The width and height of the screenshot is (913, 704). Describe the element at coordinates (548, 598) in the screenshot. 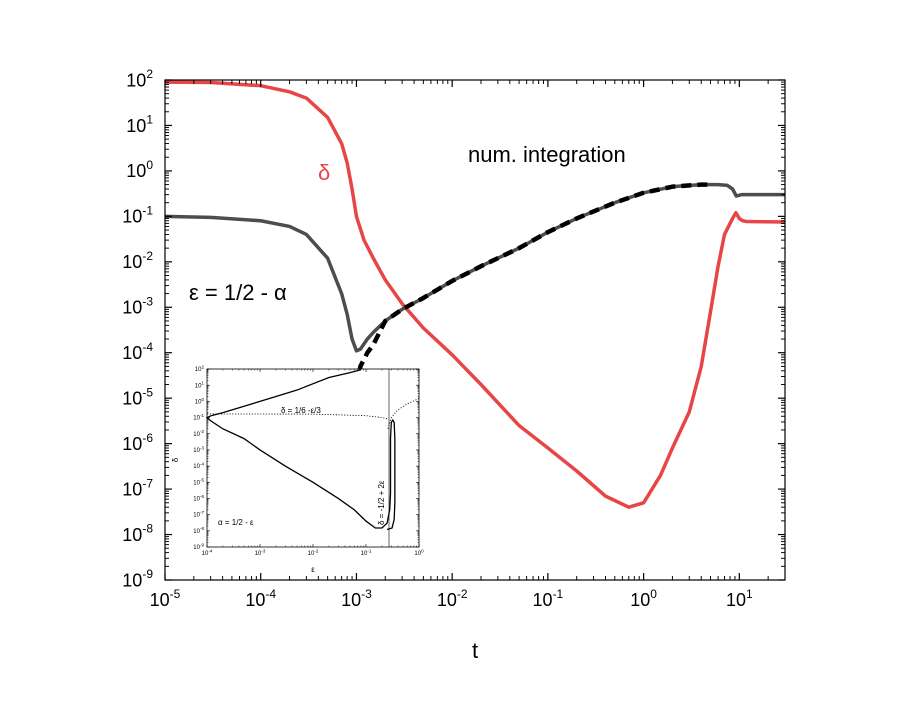

I see `main-x-tick-label: 10⁻¹` at that location.